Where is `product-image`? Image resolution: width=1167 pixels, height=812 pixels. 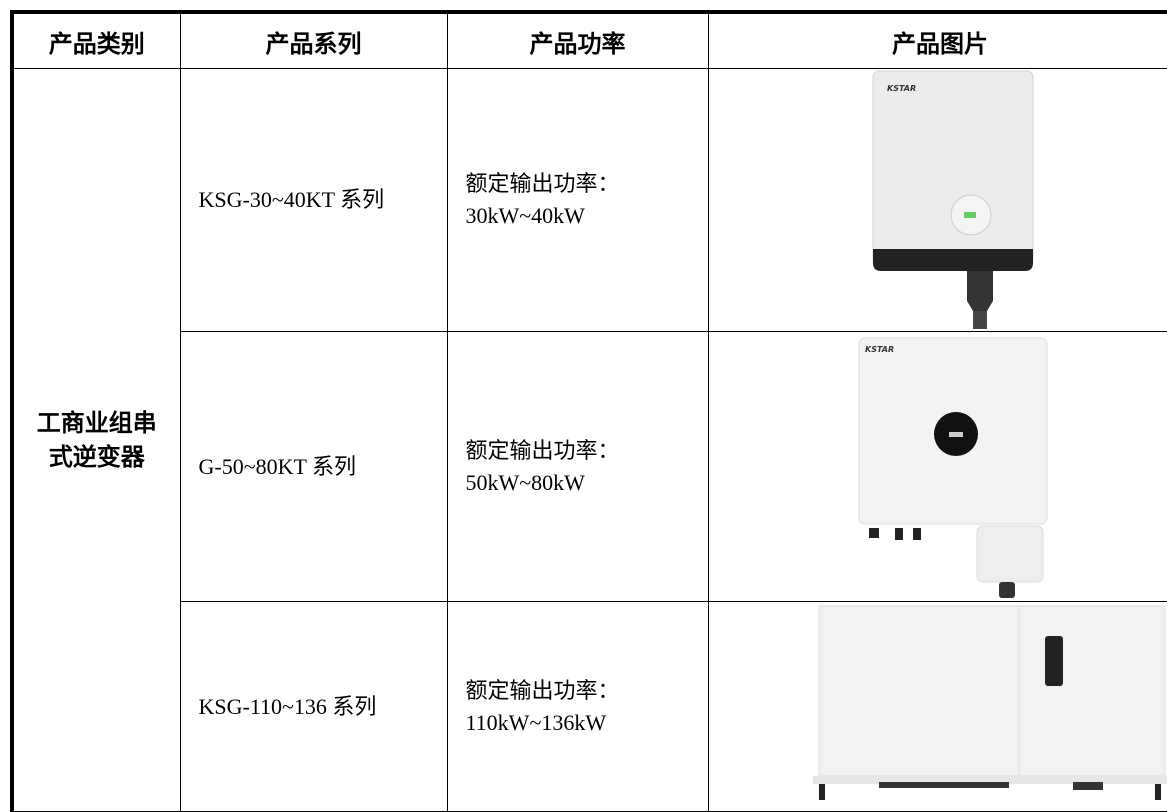
product-image is located at coordinates (938, 702).